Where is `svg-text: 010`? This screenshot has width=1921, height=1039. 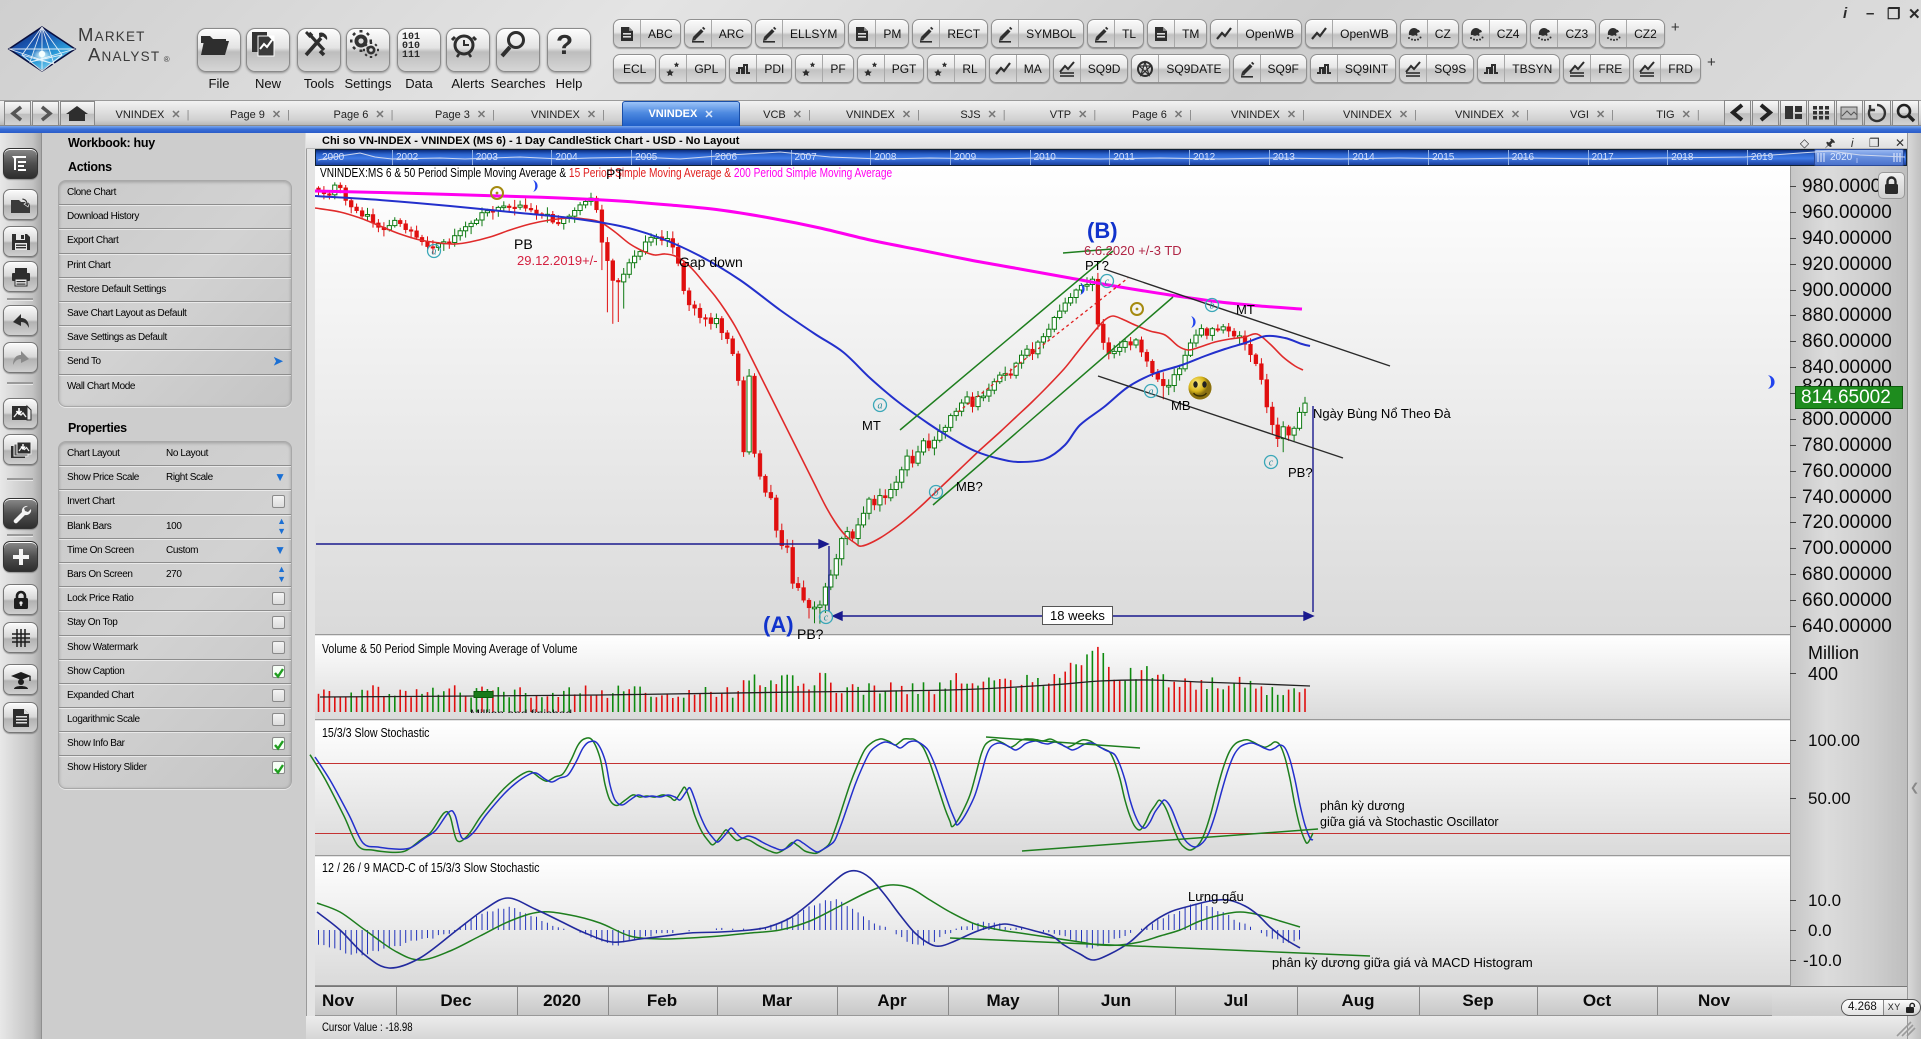 svg-text: 010 is located at coordinates (411, 46).